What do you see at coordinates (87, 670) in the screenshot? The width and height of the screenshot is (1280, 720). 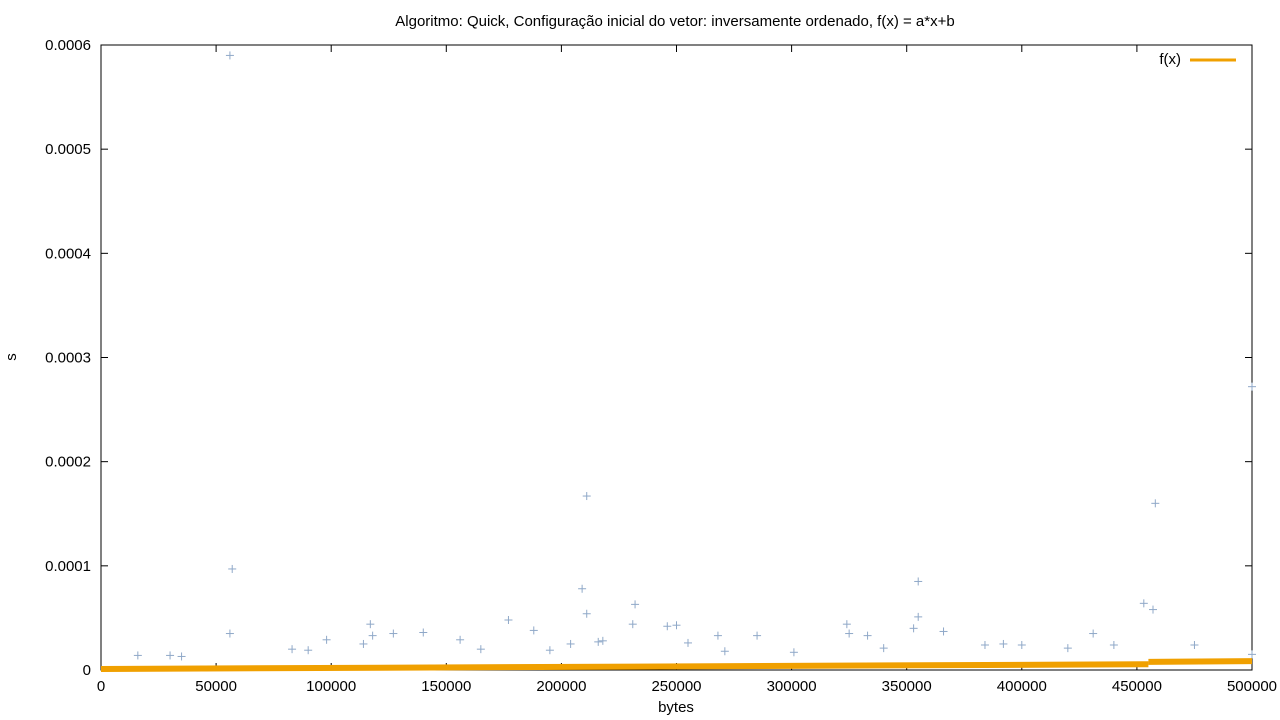 I see `y-tick-label: 0` at bounding box center [87, 670].